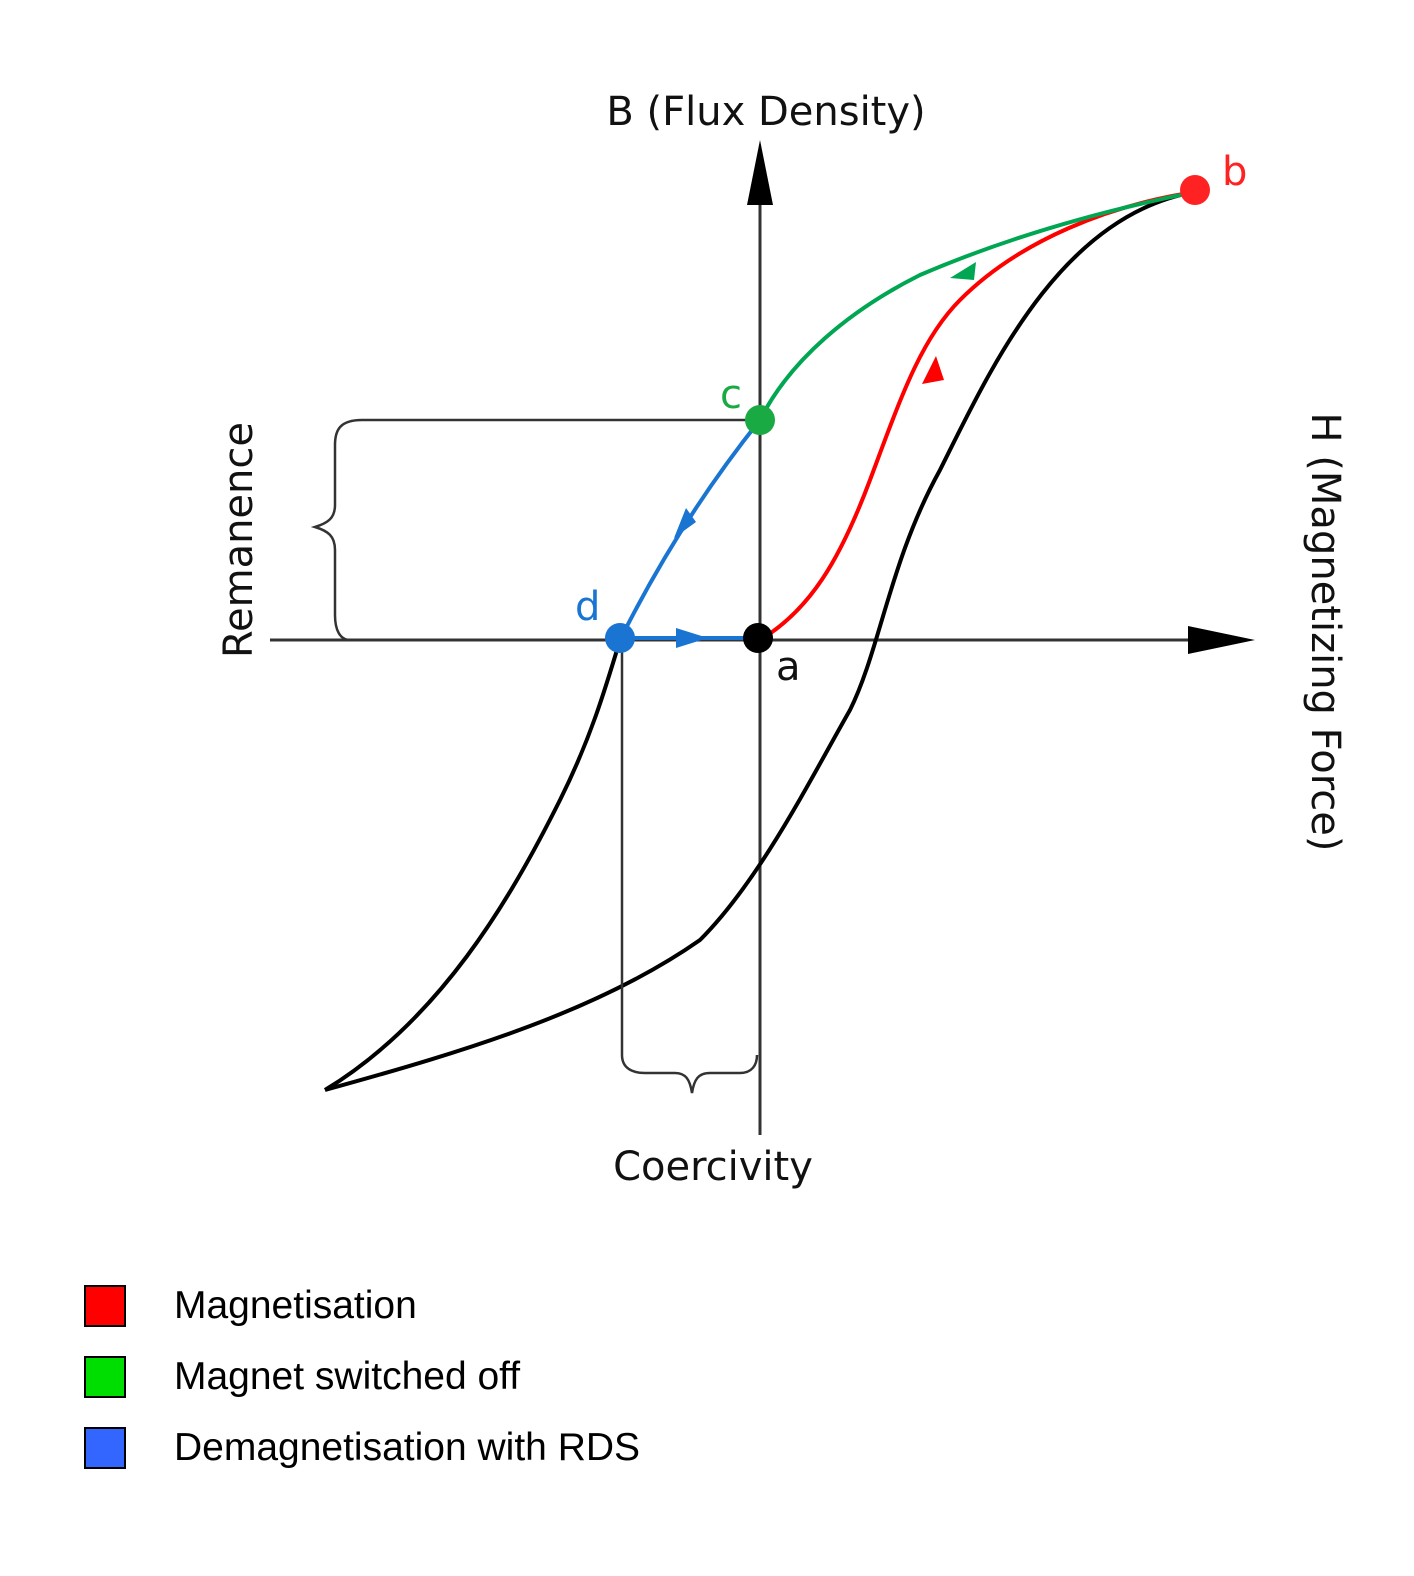 Image resolution: width=1414 pixels, height=1576 pixels. What do you see at coordinates (1325, 632) in the screenshot?
I see `h-axis-label: H (Magnetizing Force)` at bounding box center [1325, 632].